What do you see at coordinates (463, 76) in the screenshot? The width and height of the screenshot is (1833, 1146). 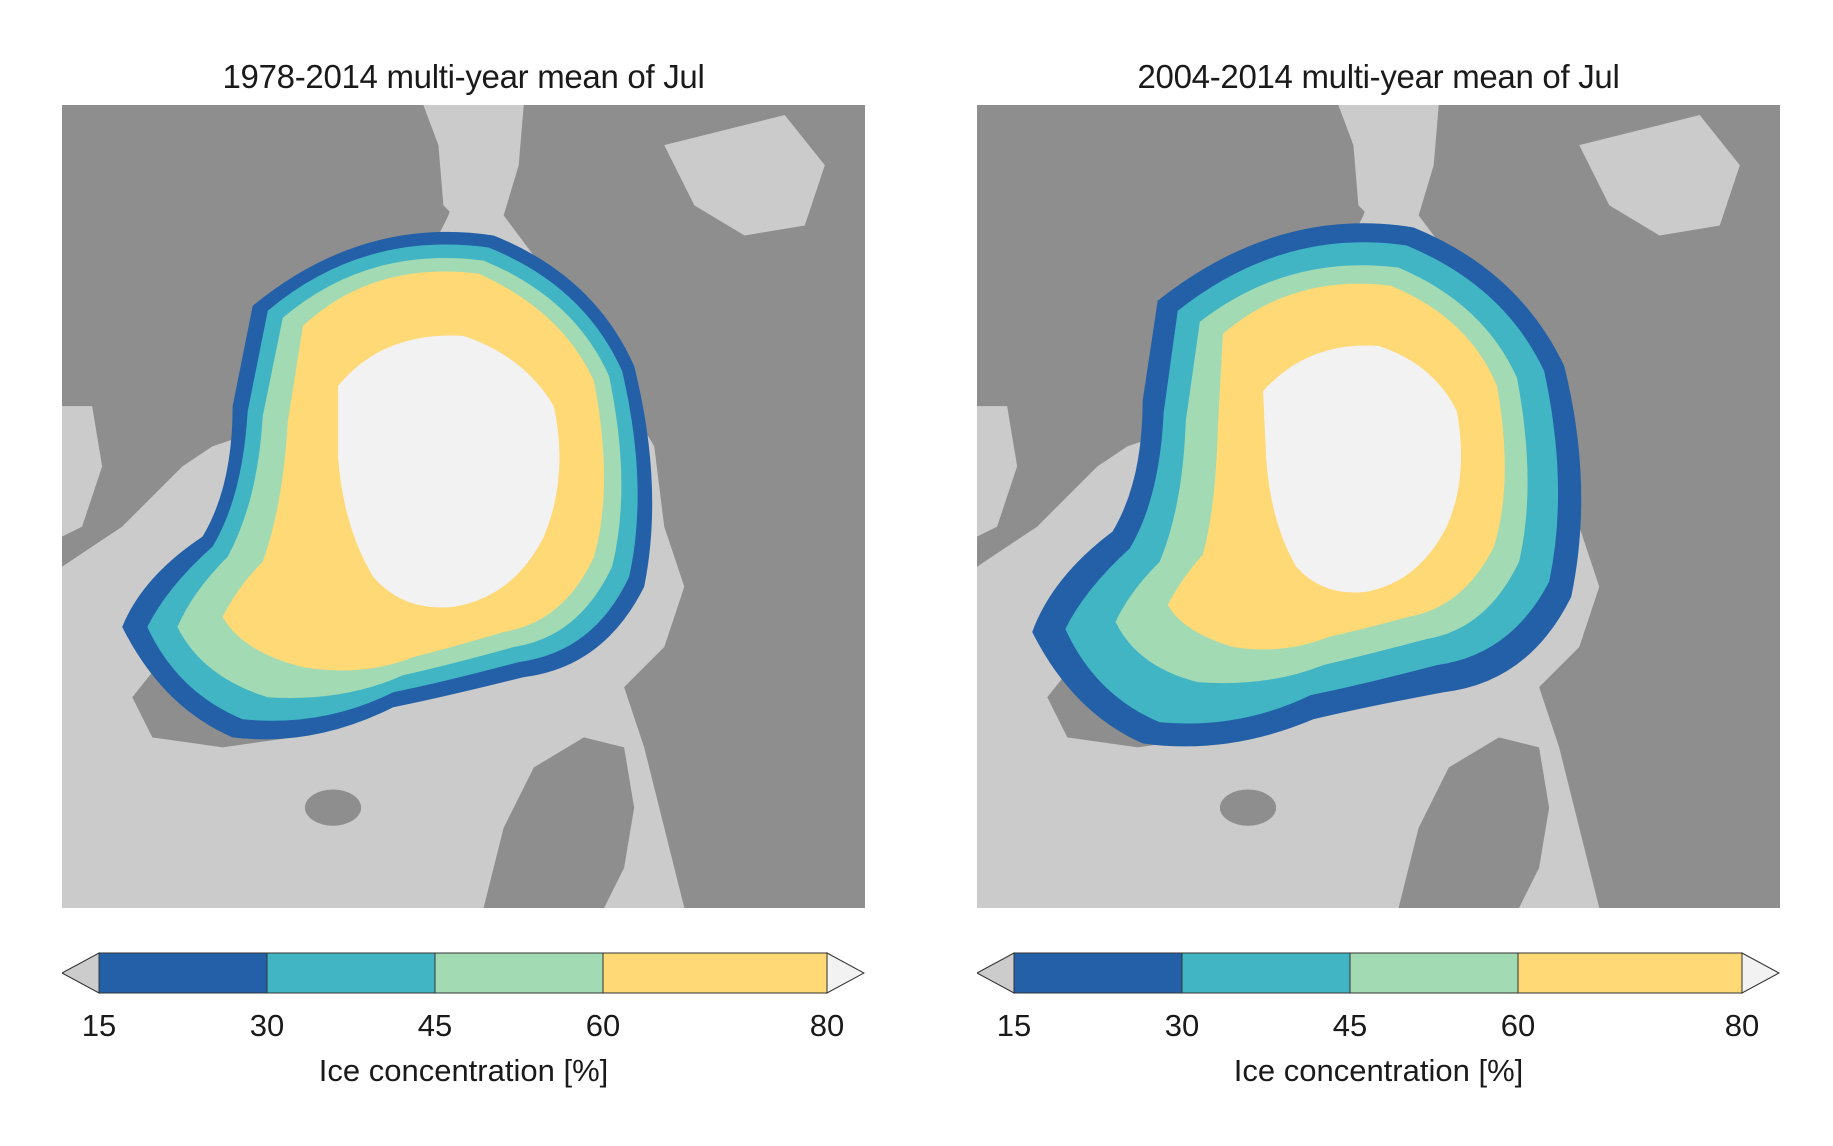 I see `panel-title: 1978-2014 multi-year mean of Jul` at bounding box center [463, 76].